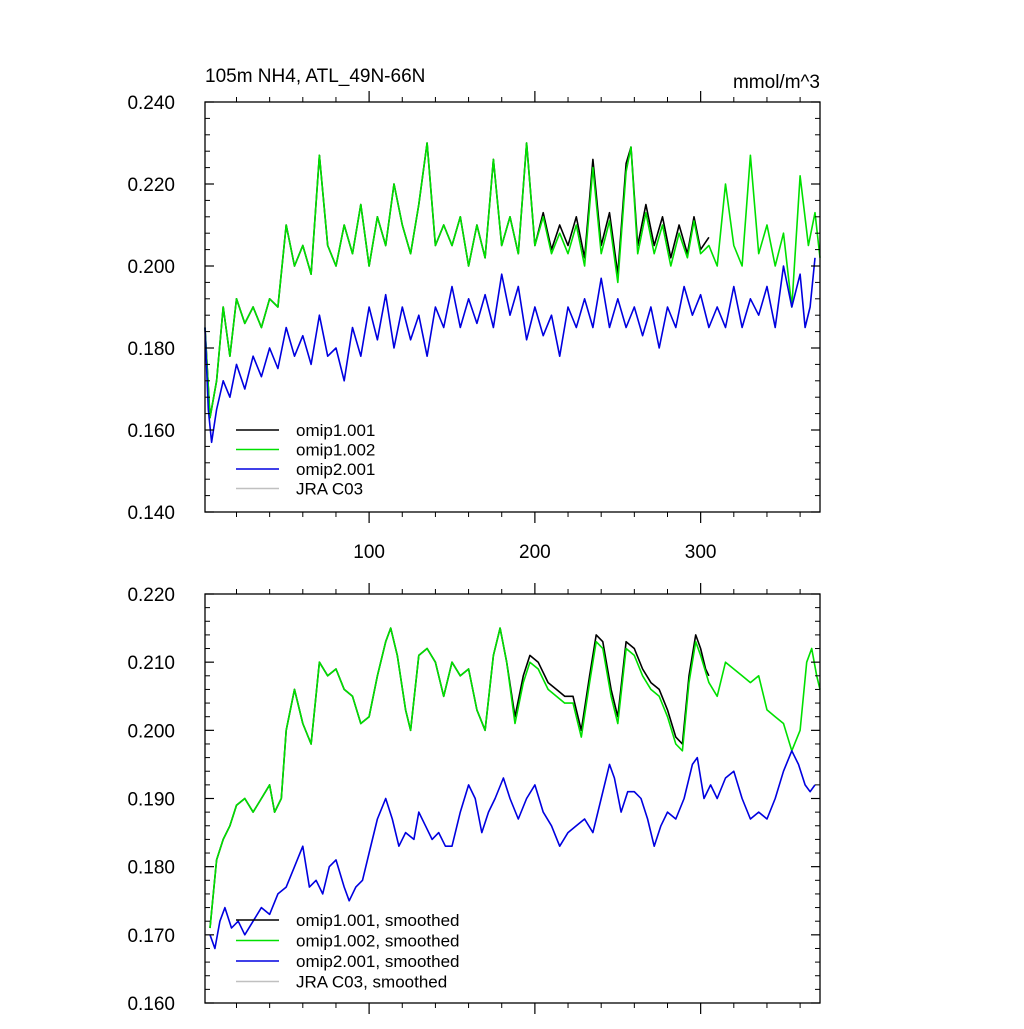 The width and height of the screenshot is (1024, 1029). What do you see at coordinates (378, 961) in the screenshot?
I see `legend-label-3: omip2.001, smoothed` at bounding box center [378, 961].